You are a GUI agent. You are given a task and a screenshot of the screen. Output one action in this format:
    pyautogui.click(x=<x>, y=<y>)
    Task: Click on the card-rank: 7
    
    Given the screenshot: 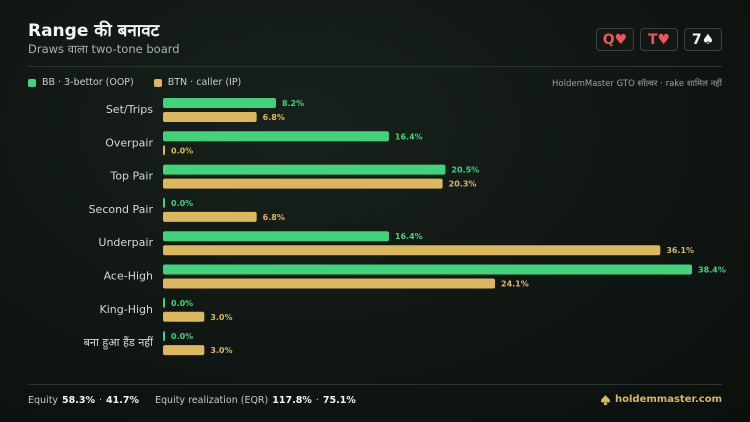 What is the action you would take?
    pyautogui.click(x=696, y=39)
    